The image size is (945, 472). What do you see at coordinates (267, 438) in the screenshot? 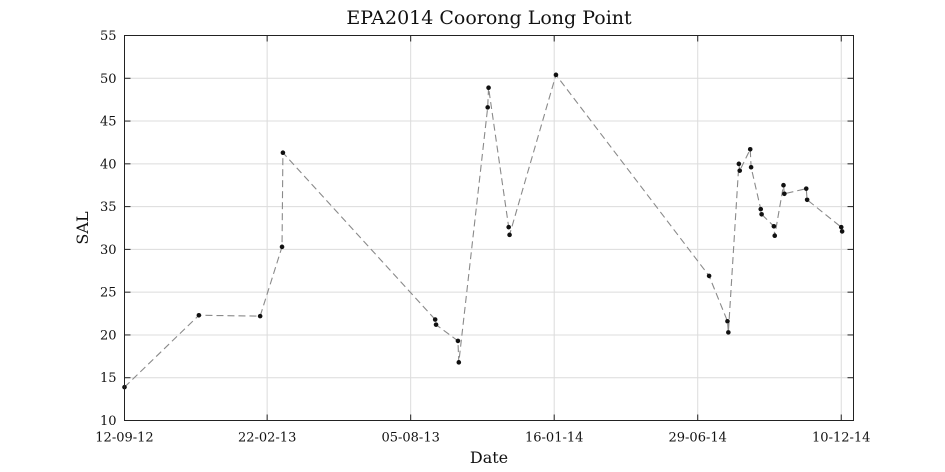
I see `x-tick-label: 22-02-13` at bounding box center [267, 438].